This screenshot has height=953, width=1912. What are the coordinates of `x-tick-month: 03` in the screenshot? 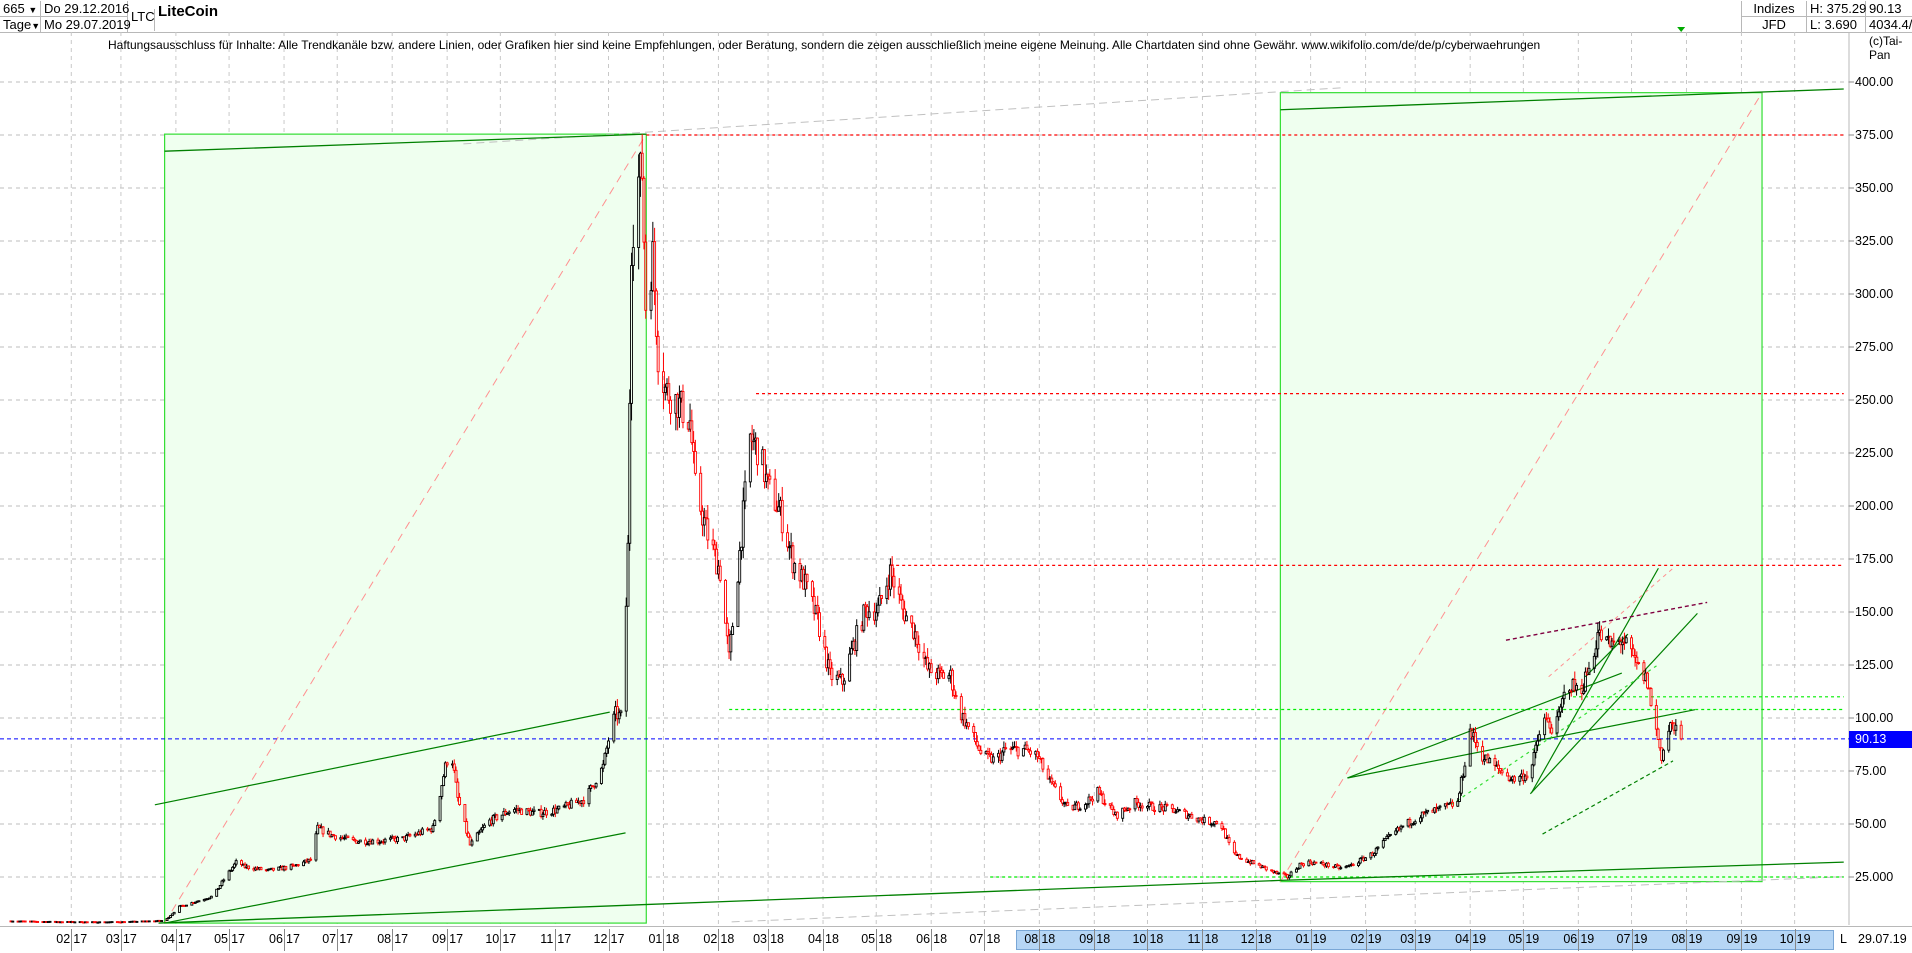 It's located at (760, 939).